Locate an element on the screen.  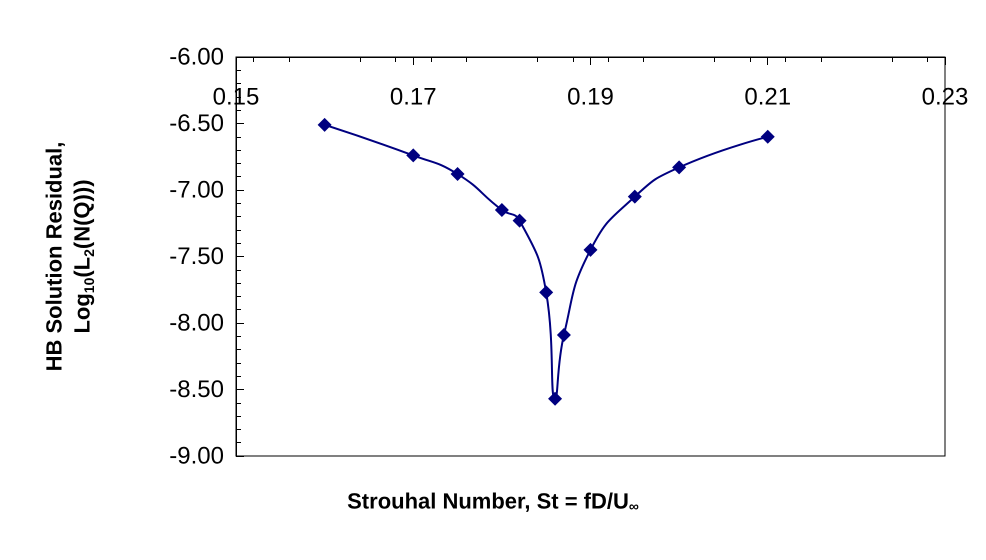
y-tick-label: -7.50 is located at coordinates (196, 256).